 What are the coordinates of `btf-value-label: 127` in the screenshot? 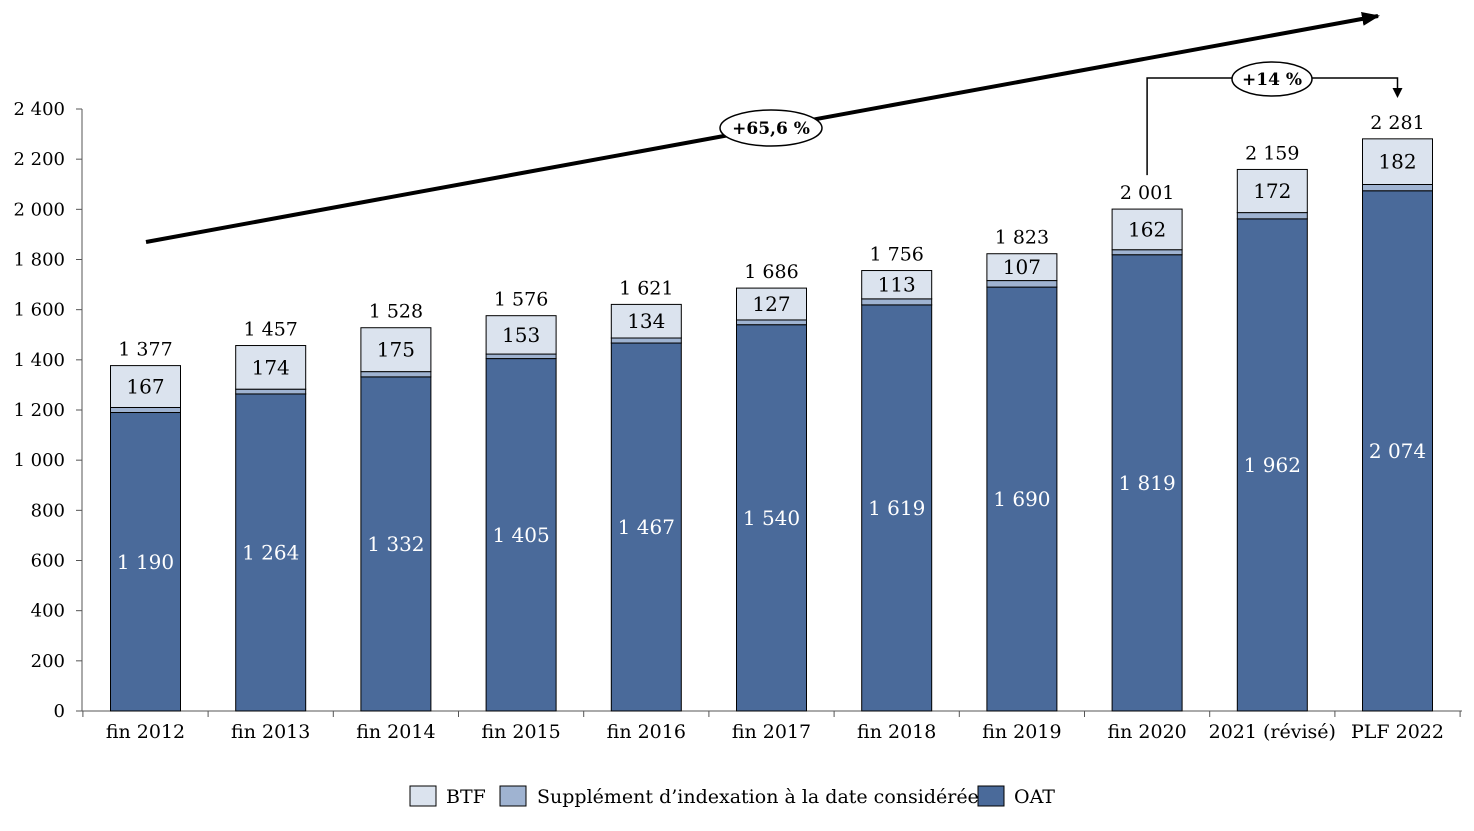 It's located at (771, 304).